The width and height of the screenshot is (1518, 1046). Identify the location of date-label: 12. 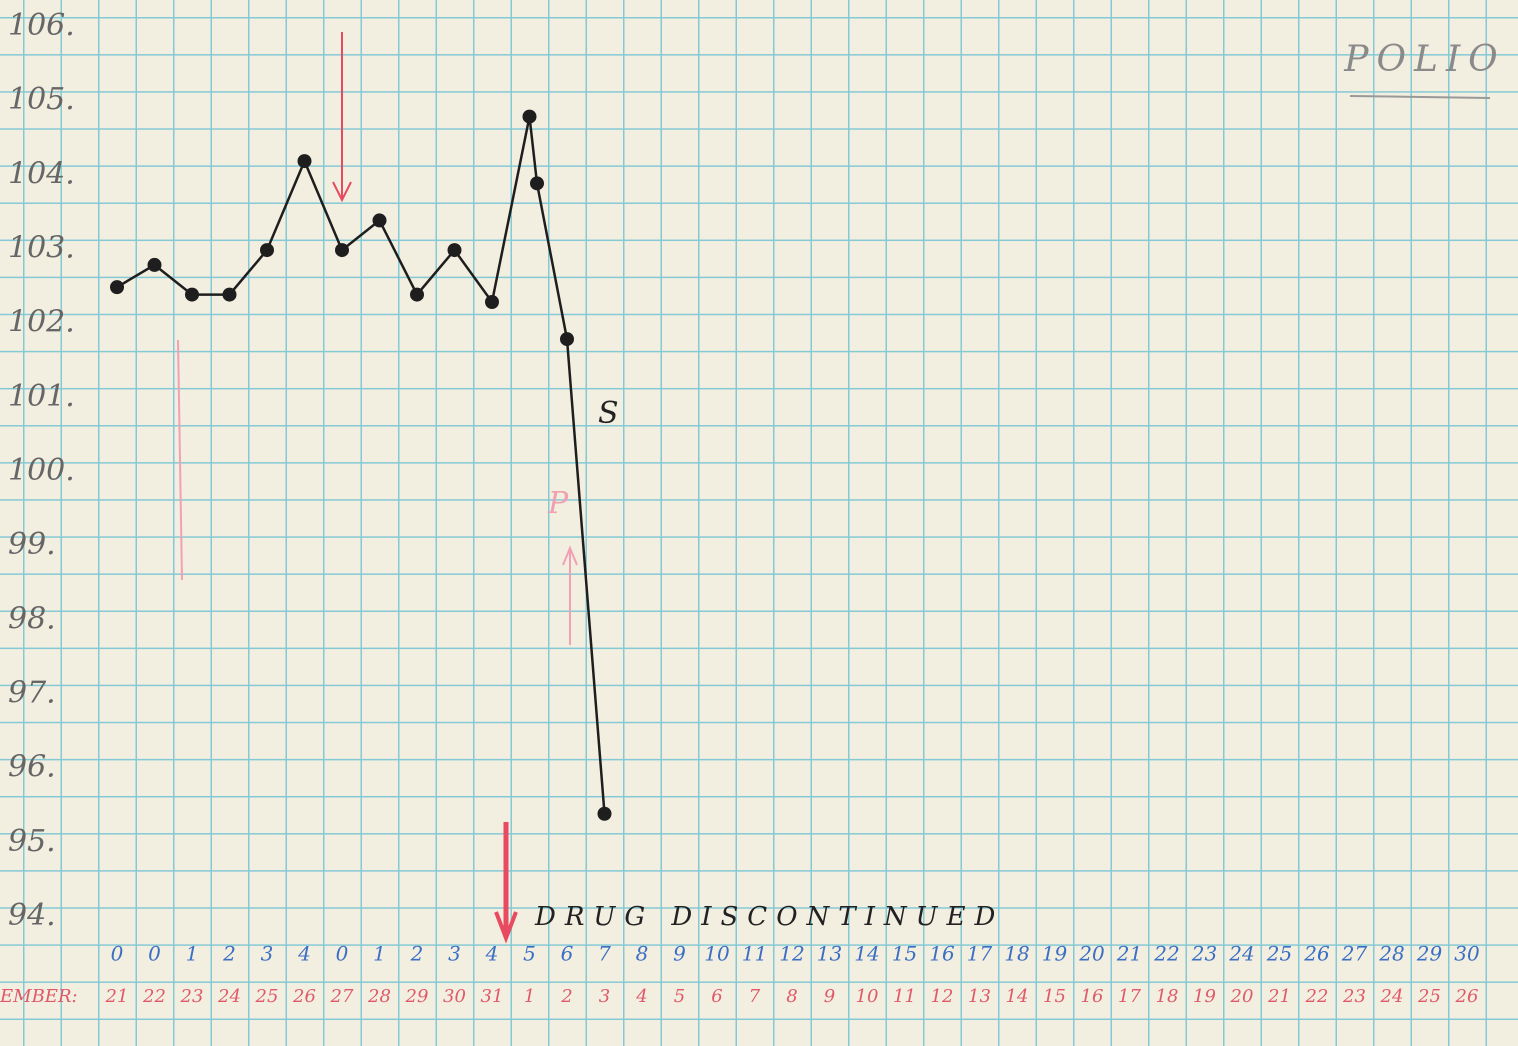
(942, 996).